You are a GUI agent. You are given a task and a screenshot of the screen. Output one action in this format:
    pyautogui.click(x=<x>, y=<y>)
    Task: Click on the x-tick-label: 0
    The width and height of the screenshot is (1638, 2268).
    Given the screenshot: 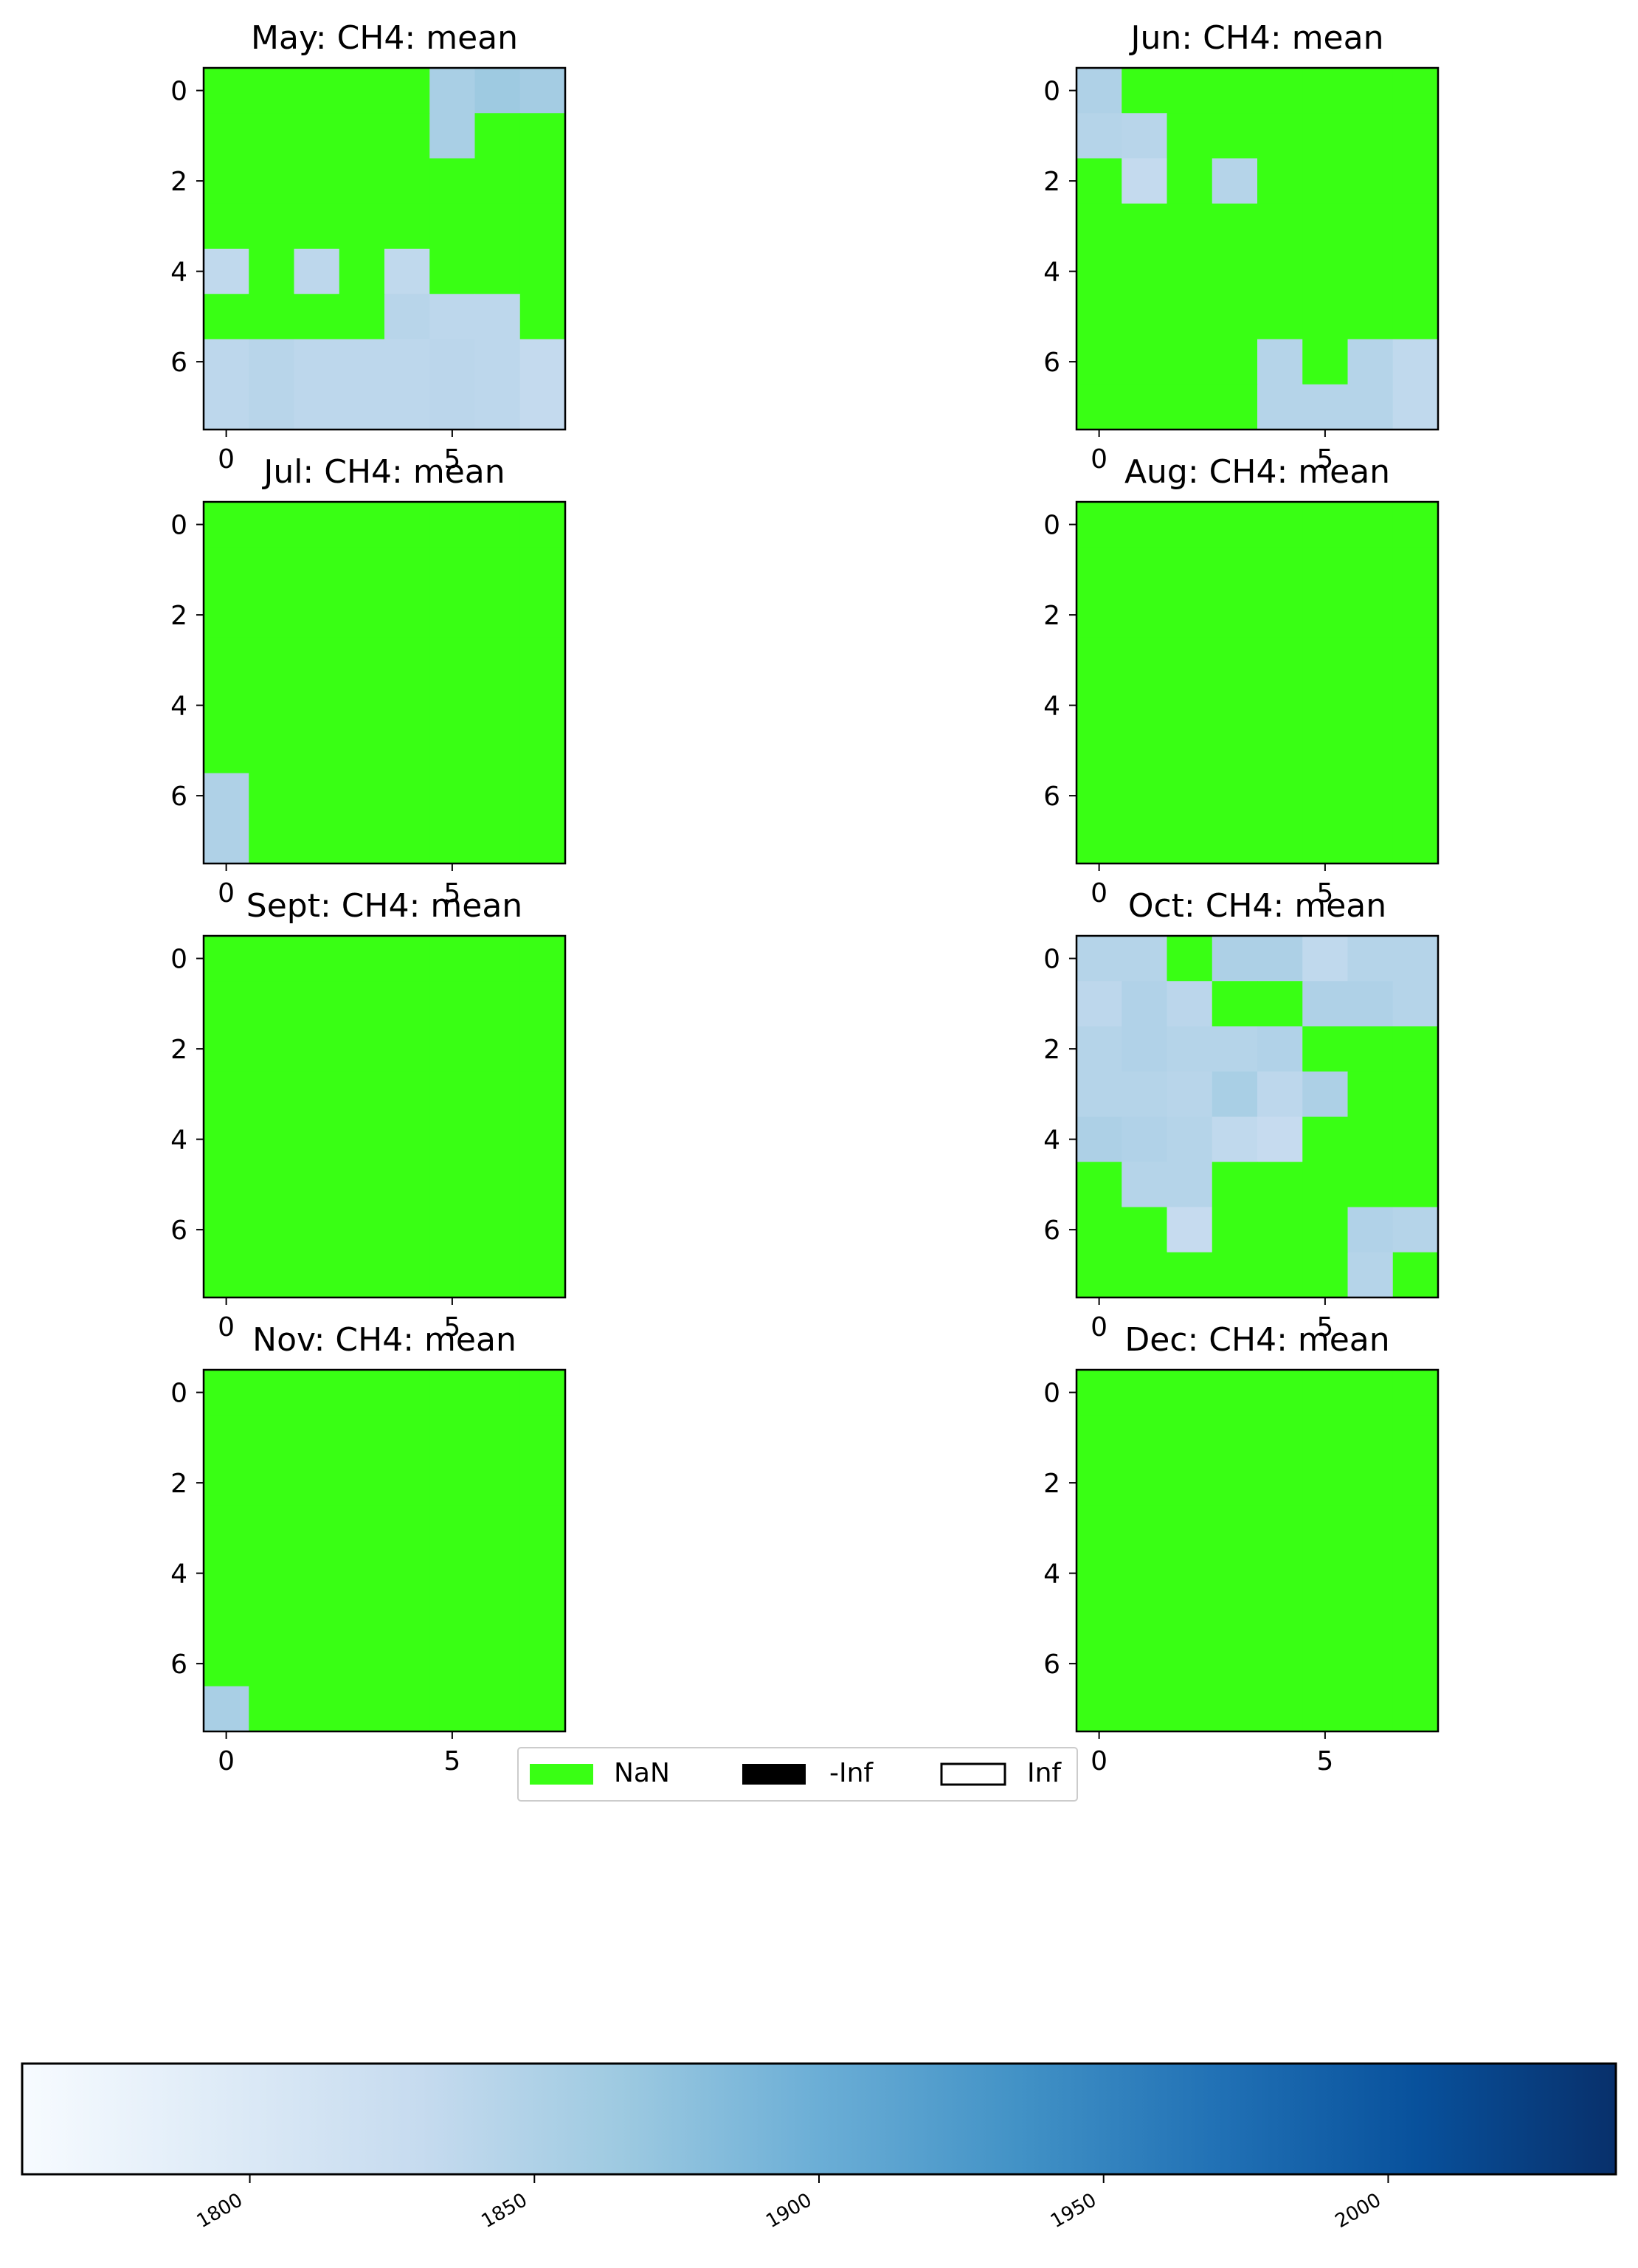 What is the action you would take?
    pyautogui.click(x=227, y=894)
    